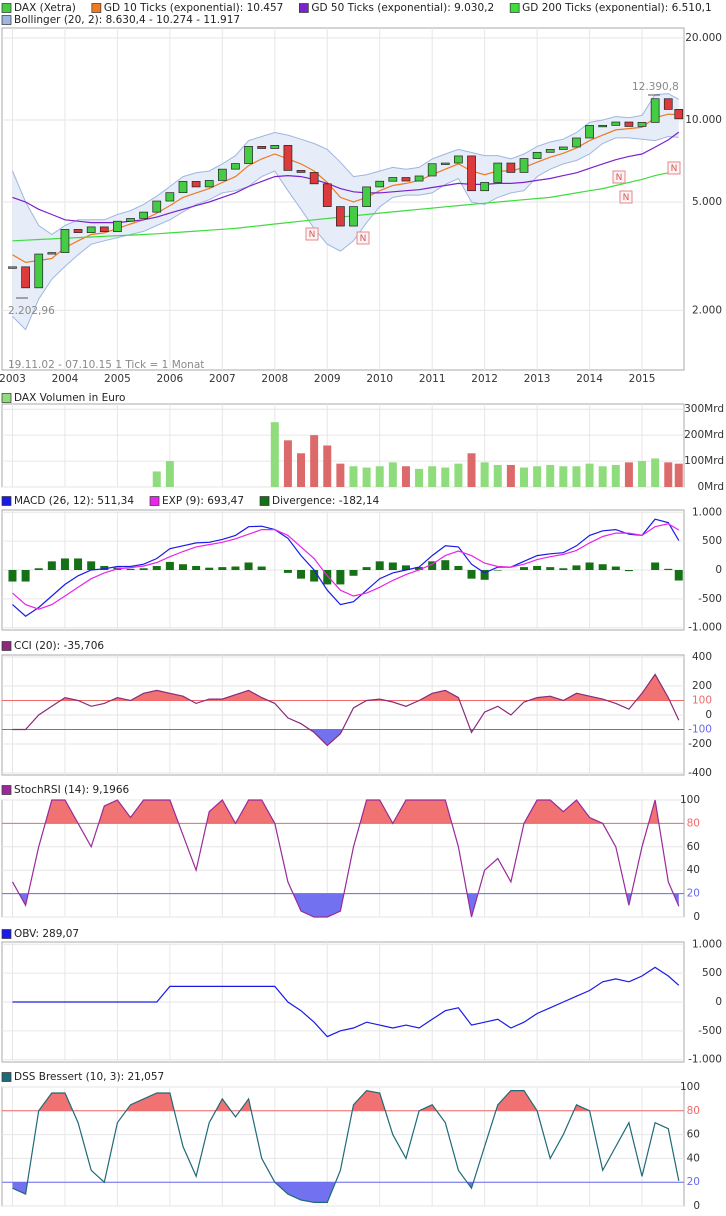  I want to click on y-tick-label: 40, so click(693, 870).